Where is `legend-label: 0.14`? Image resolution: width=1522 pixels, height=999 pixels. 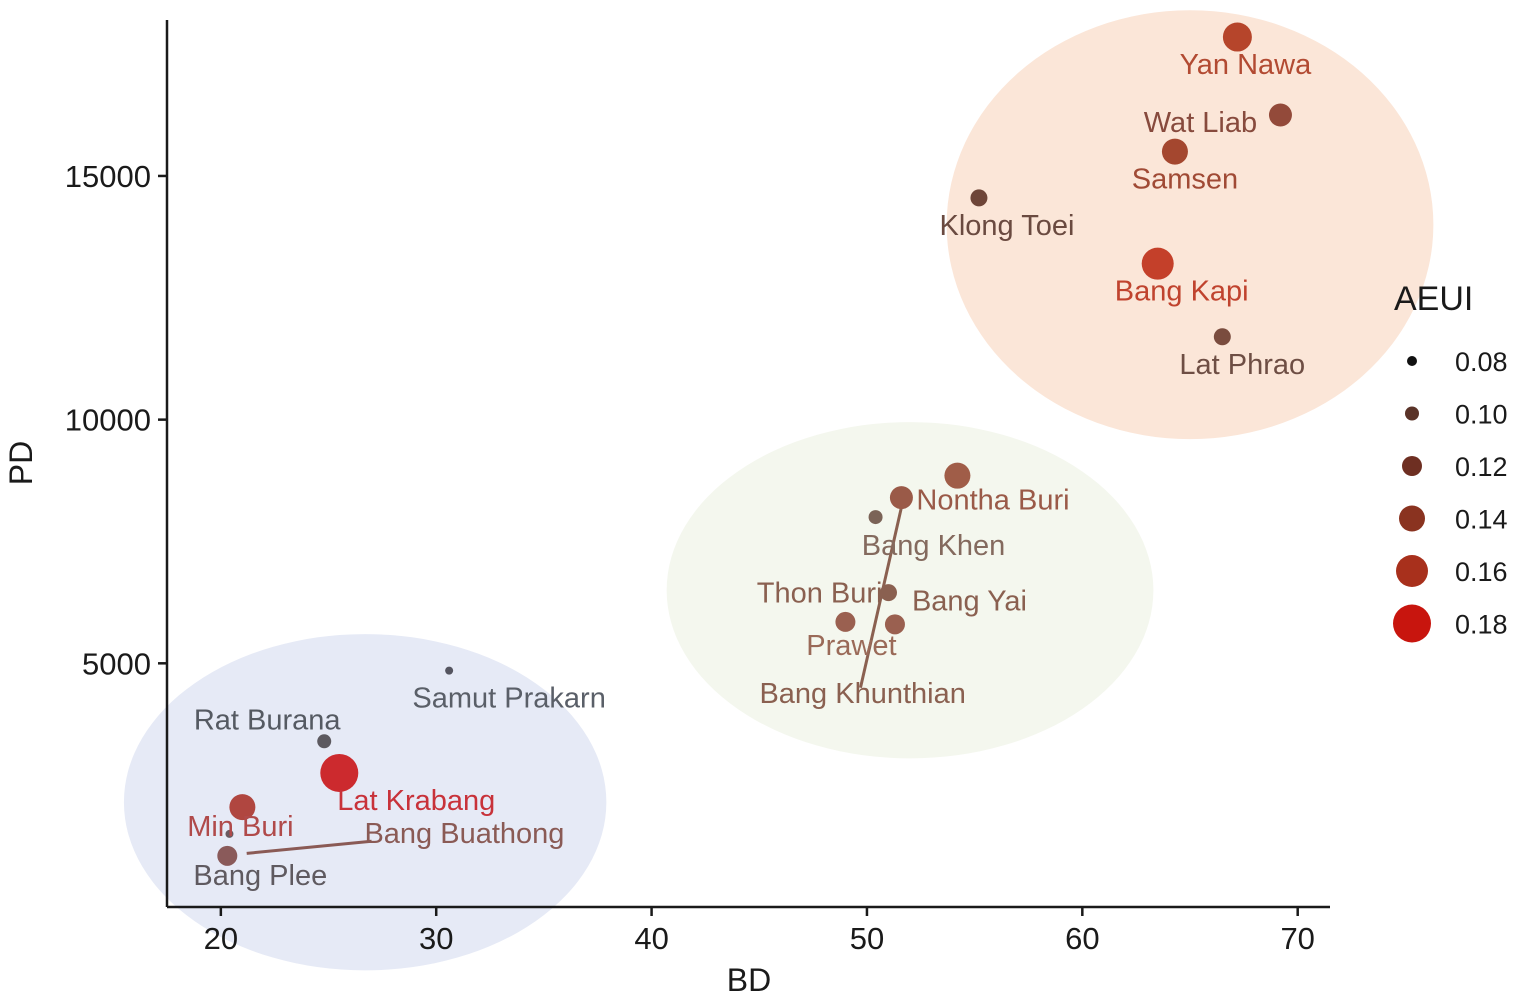 legend-label: 0.14 is located at coordinates (1481, 520).